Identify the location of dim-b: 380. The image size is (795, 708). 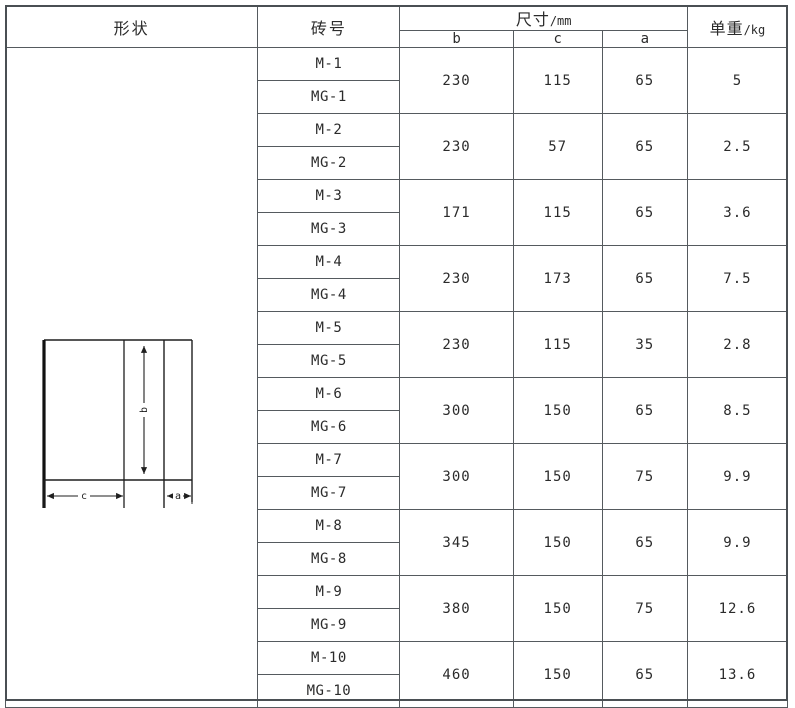
(456, 608).